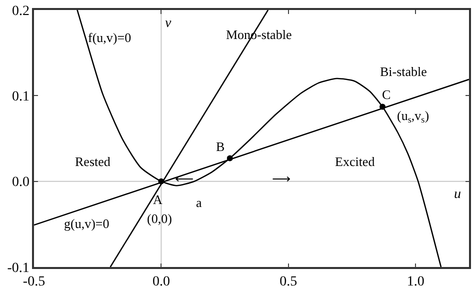  I want to click on annotation: C, so click(386, 94).